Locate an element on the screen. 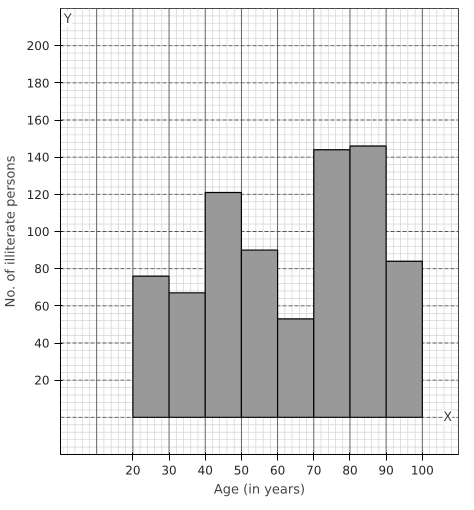 The width and height of the screenshot is (474, 510). annotation: X is located at coordinates (447, 417).